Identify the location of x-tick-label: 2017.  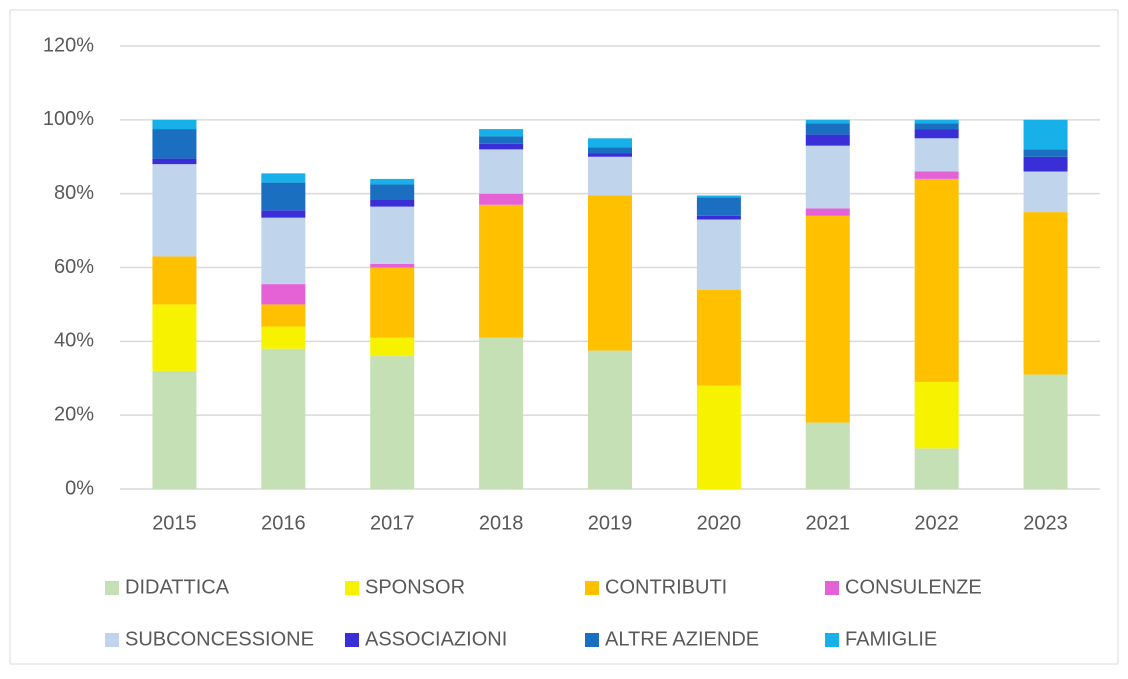
(392, 523).